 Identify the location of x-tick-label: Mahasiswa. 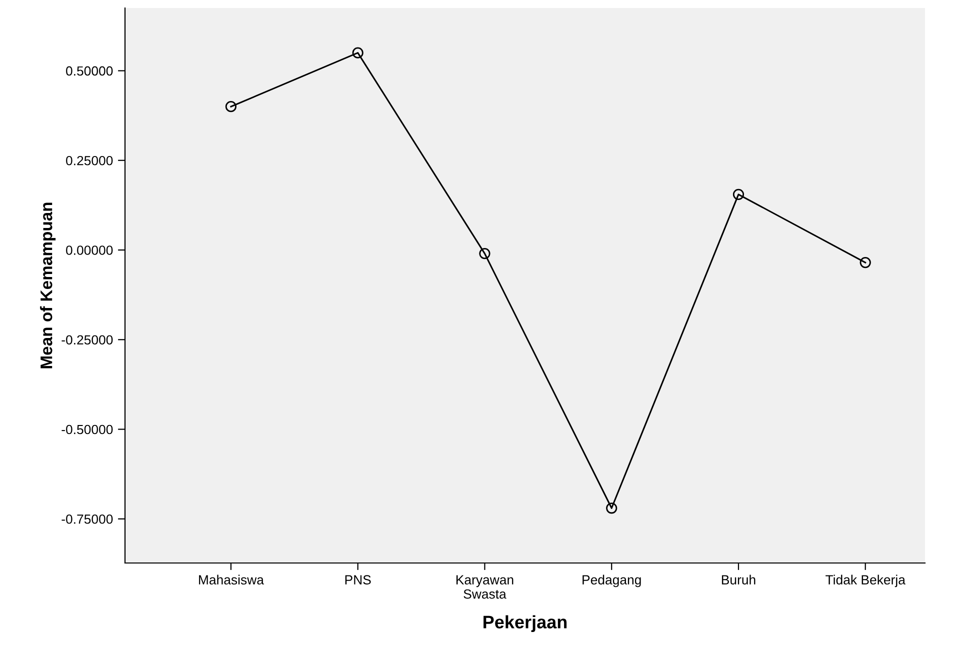
(231, 579).